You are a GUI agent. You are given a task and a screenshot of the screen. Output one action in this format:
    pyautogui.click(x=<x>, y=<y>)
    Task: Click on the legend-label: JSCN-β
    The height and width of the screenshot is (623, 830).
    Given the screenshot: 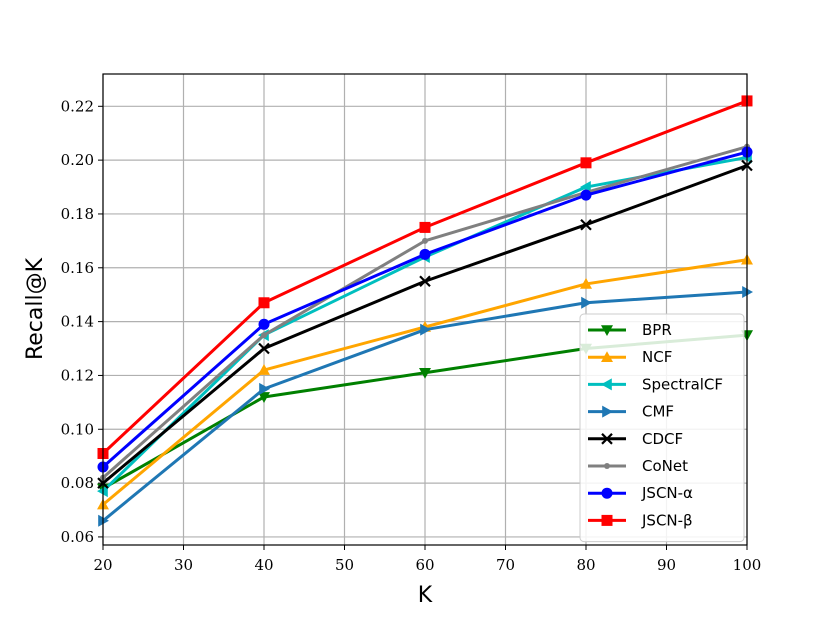 What is the action you would take?
    pyautogui.click(x=667, y=520)
    